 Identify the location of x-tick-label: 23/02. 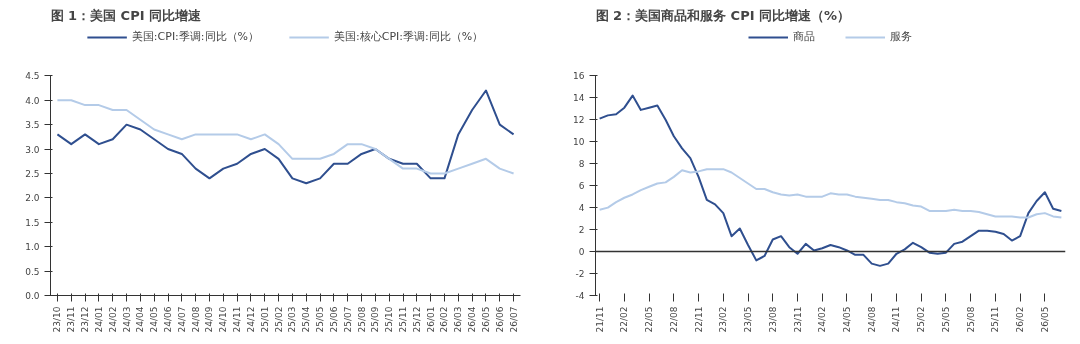
(723, 319).